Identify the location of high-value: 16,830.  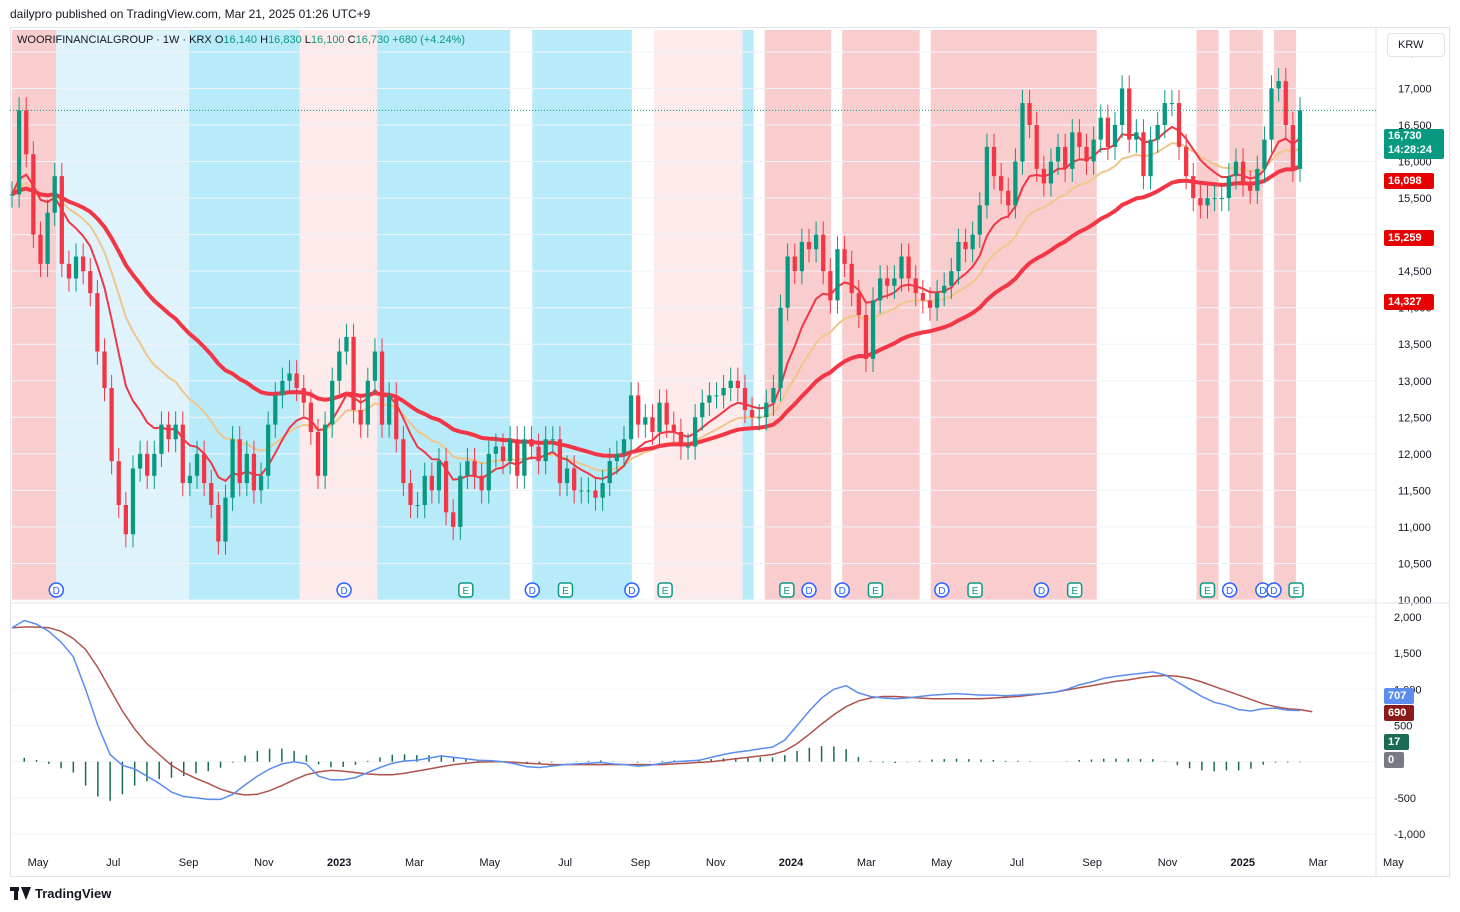
(285, 40).